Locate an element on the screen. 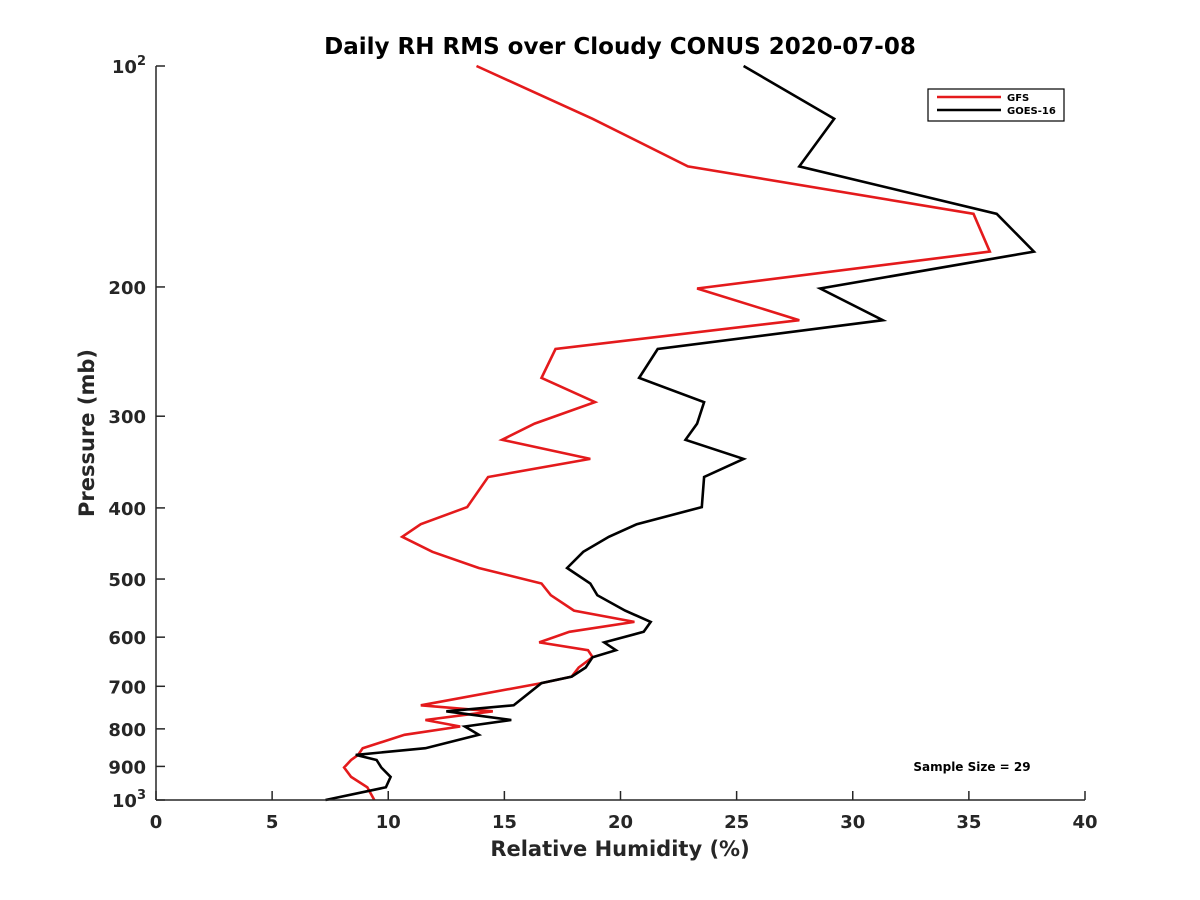  x-tick-label: 20 is located at coordinates (620, 822).